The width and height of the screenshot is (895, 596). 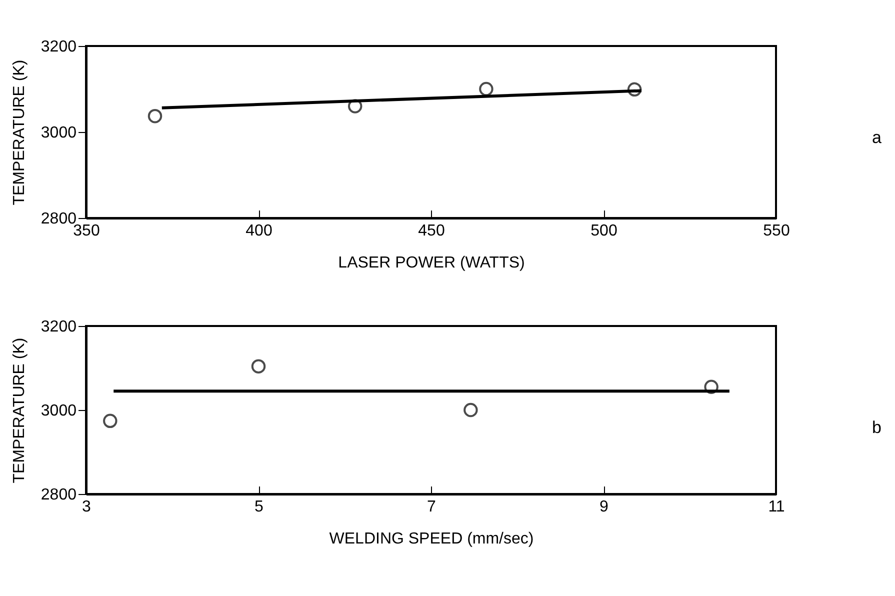 I want to click on x-tick-label: 500, so click(x=604, y=231).